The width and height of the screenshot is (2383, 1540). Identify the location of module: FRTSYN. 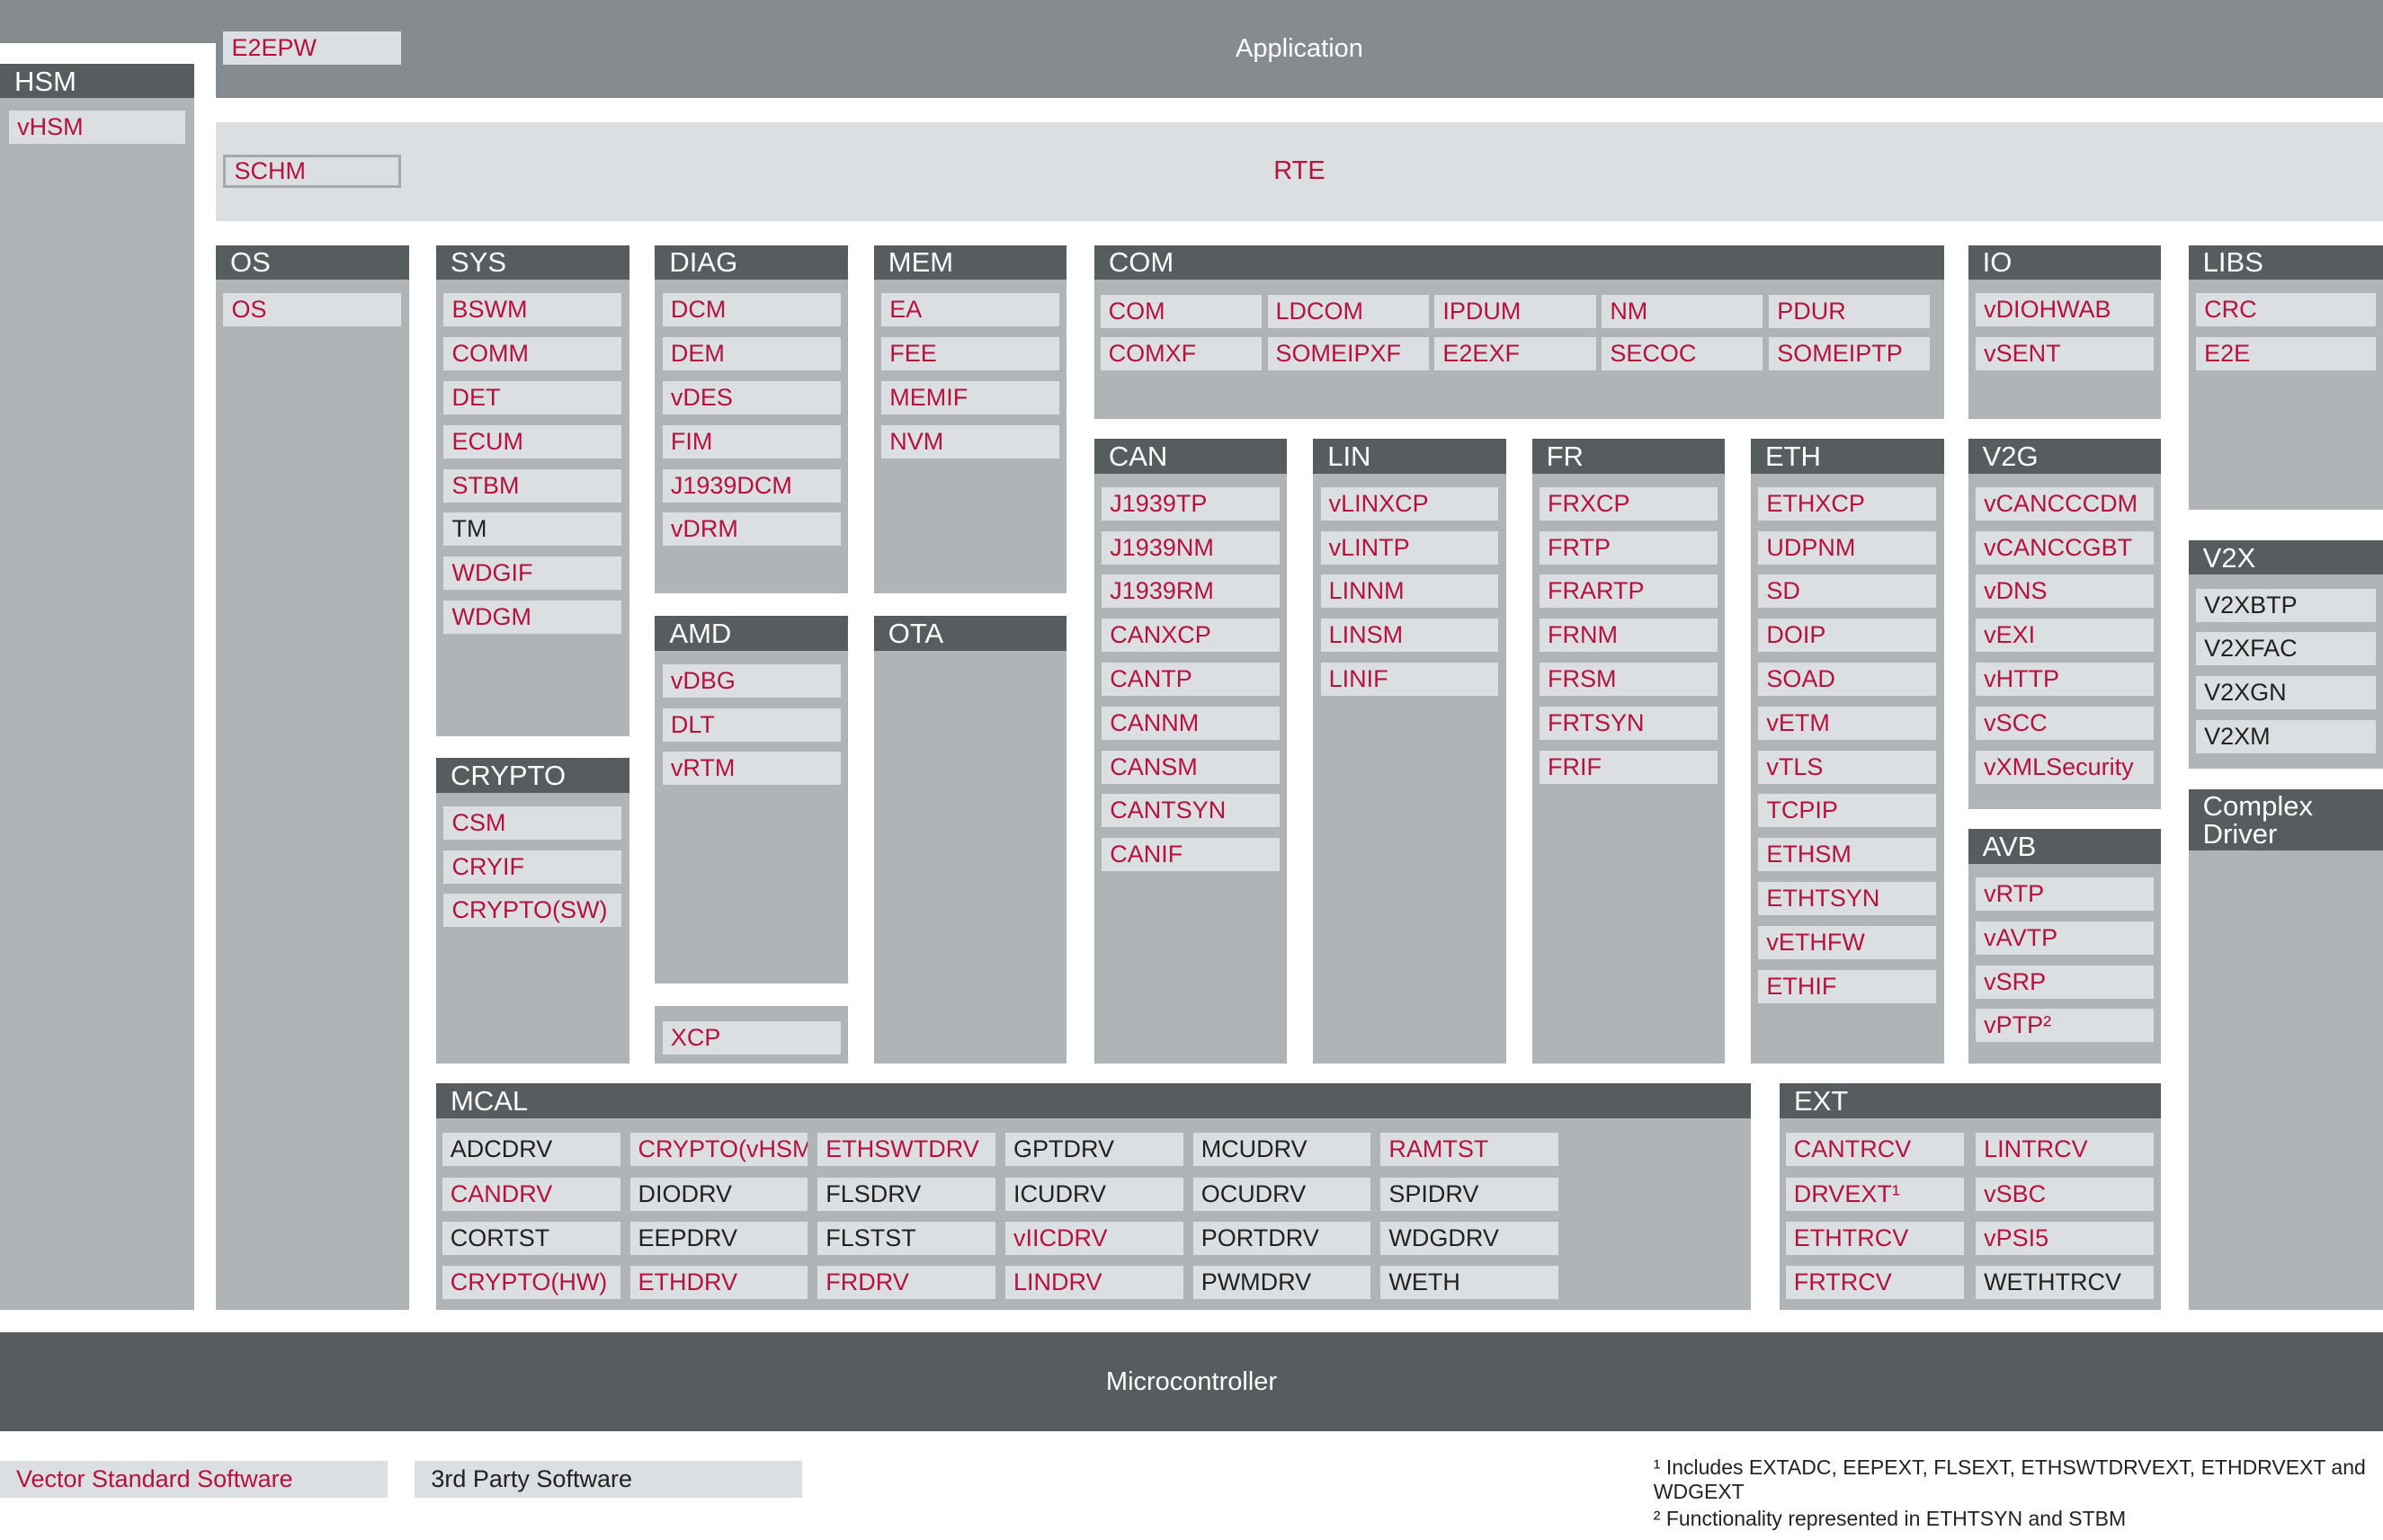
(1629, 723).